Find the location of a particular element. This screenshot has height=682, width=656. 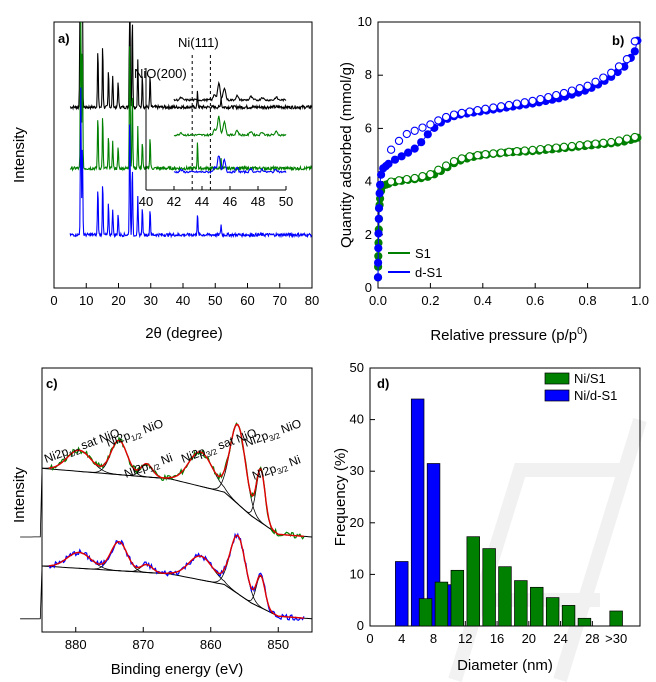

panel-b-ytick-label: 0 is located at coordinates (368, 287).